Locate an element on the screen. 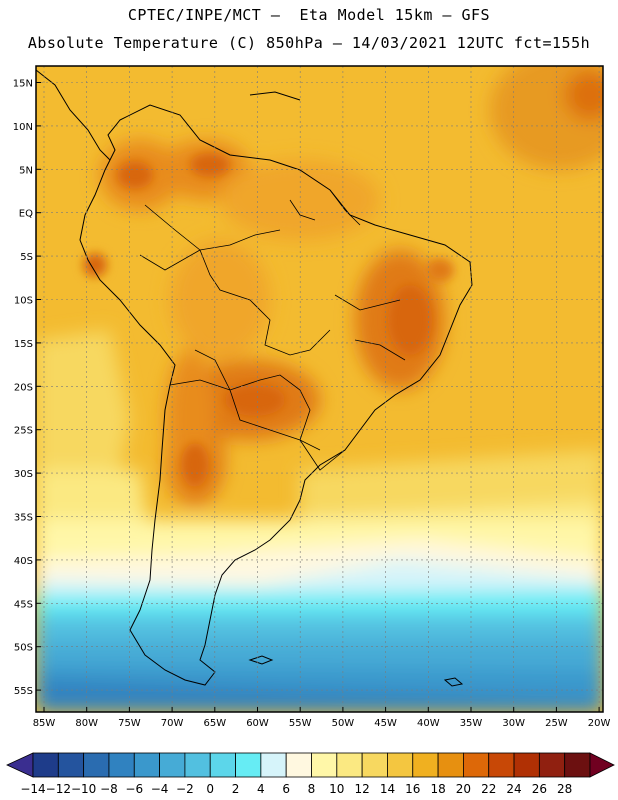 The height and width of the screenshot is (800, 618). colorbar-label: 2 is located at coordinates (236, 789).